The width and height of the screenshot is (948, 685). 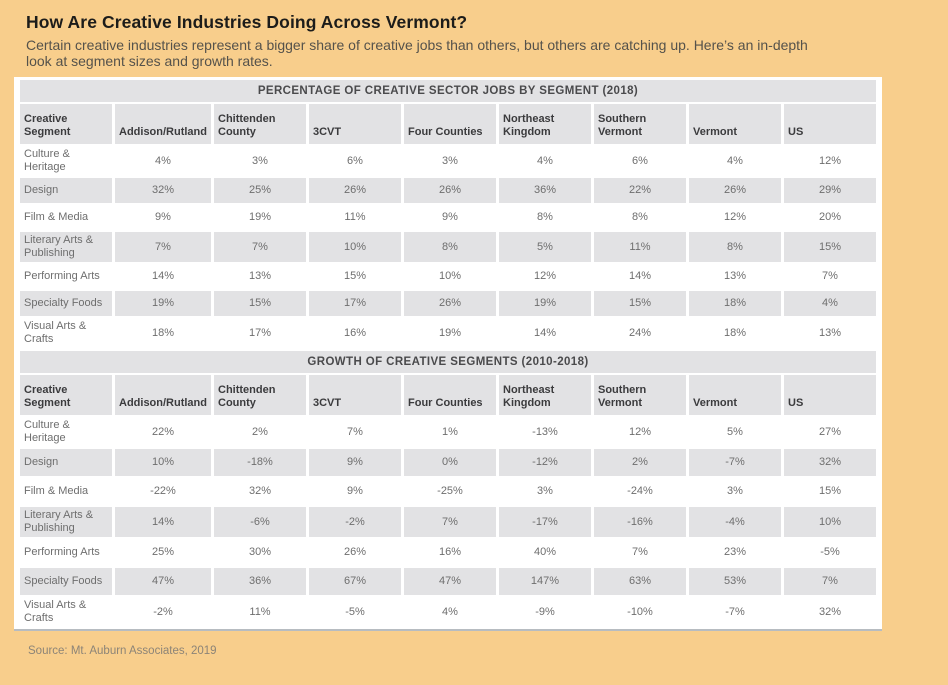 What do you see at coordinates (830, 124) in the screenshot?
I see `column-header: US` at bounding box center [830, 124].